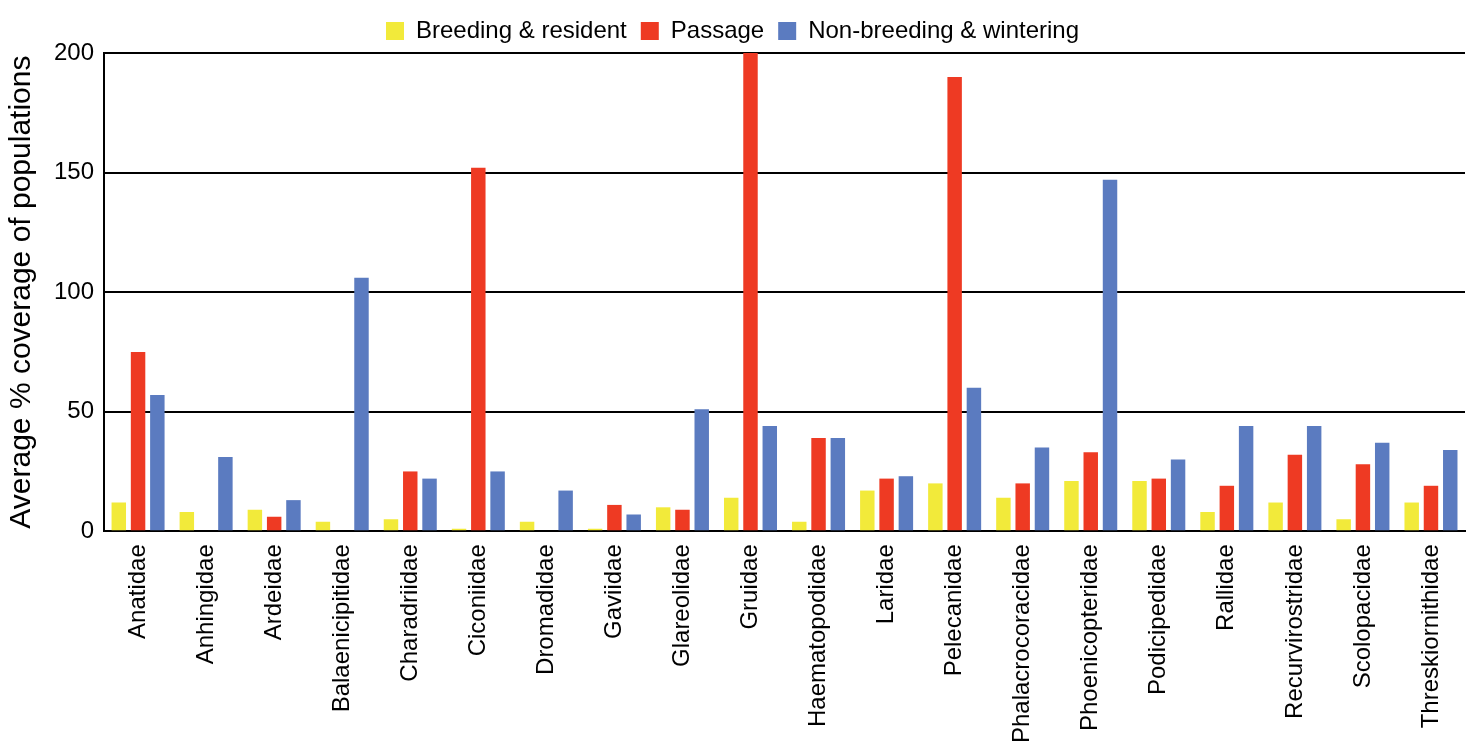 The image size is (1475, 746). I want to click on x-tick-label: Glareolidae, so click(681, 605).